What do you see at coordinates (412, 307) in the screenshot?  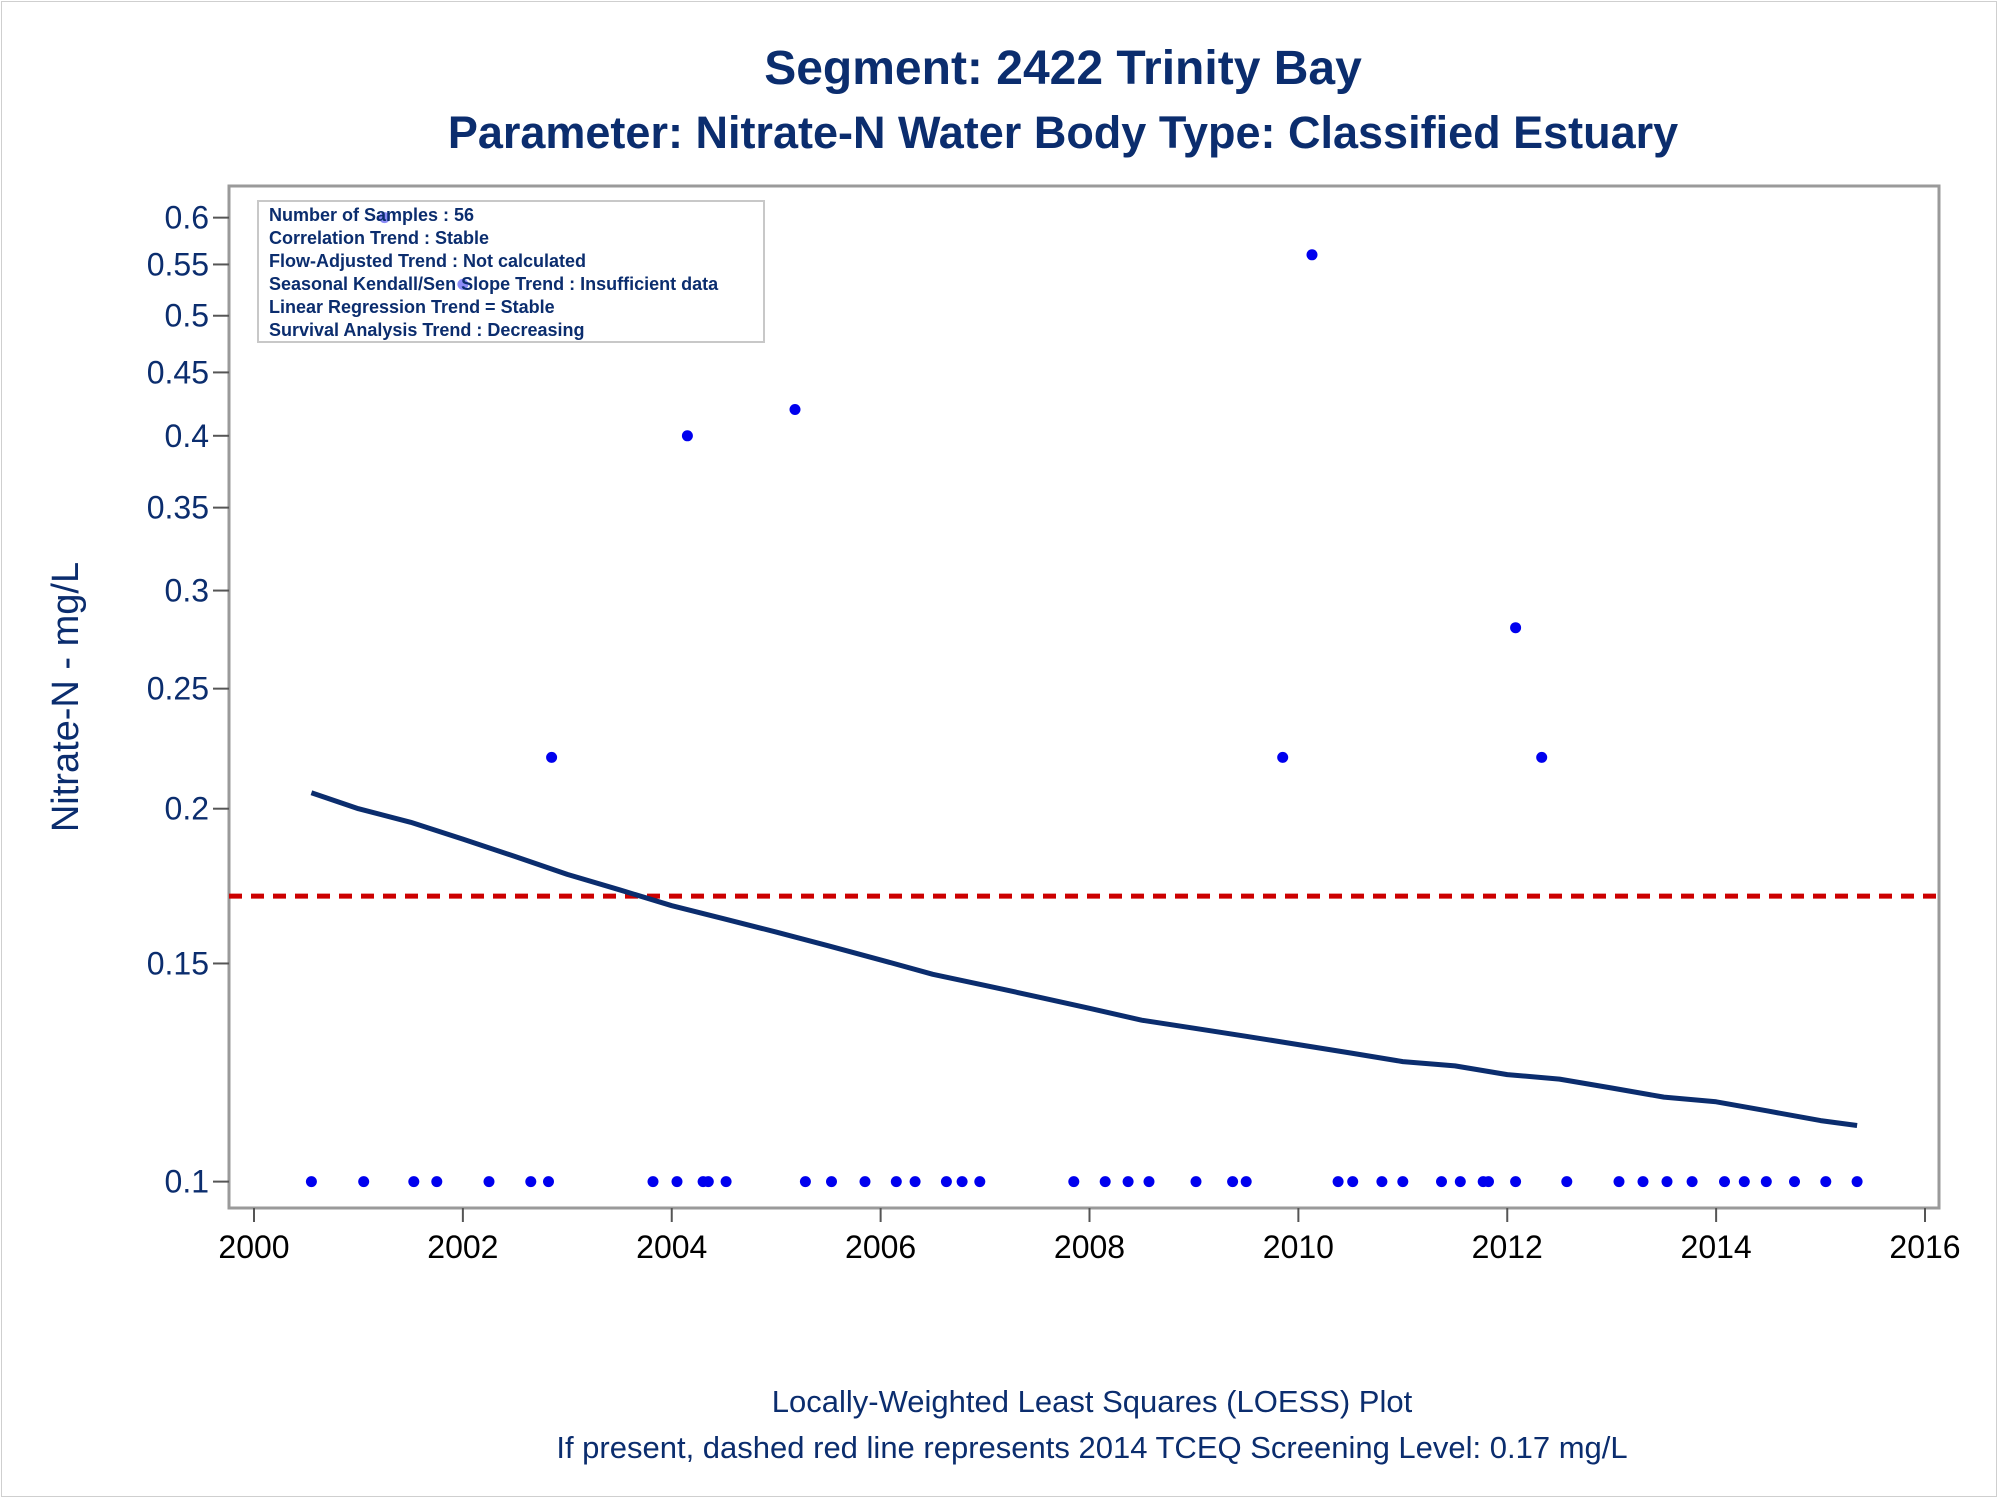 I see `stats-line-linear-regression: Linear Regression Trend = Stable` at bounding box center [412, 307].